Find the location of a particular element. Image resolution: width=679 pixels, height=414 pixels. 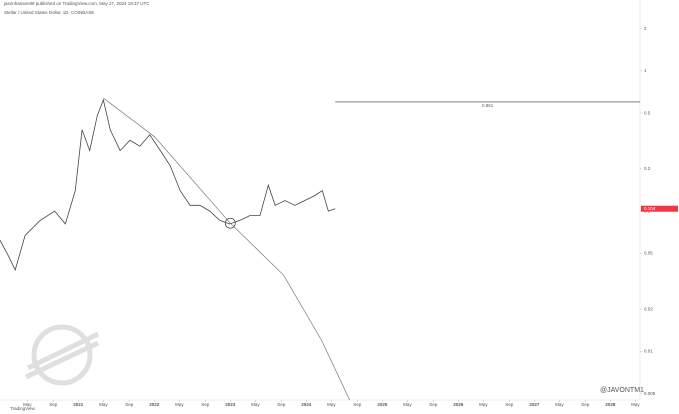

x-tick-label: 2024 is located at coordinates (306, 404).